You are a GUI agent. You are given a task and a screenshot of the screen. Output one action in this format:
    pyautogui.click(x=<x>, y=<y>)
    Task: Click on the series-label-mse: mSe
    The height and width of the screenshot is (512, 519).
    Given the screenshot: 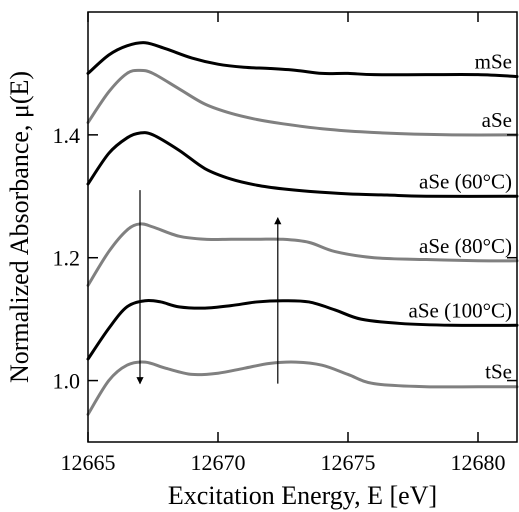 What is the action you would take?
    pyautogui.click(x=493, y=62)
    